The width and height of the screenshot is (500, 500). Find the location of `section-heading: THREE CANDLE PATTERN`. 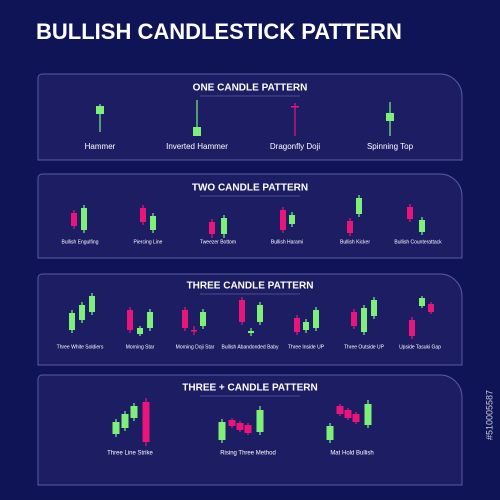

section-heading: THREE CANDLE PATTERN is located at coordinates (250, 286).